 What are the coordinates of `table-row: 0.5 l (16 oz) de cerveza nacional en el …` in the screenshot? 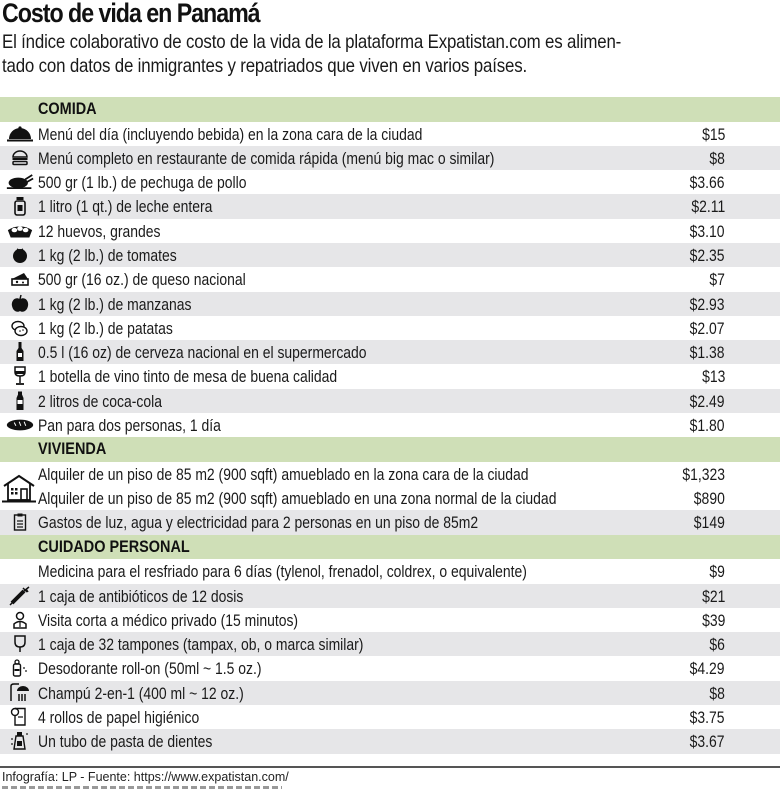 It's located at (390, 352).